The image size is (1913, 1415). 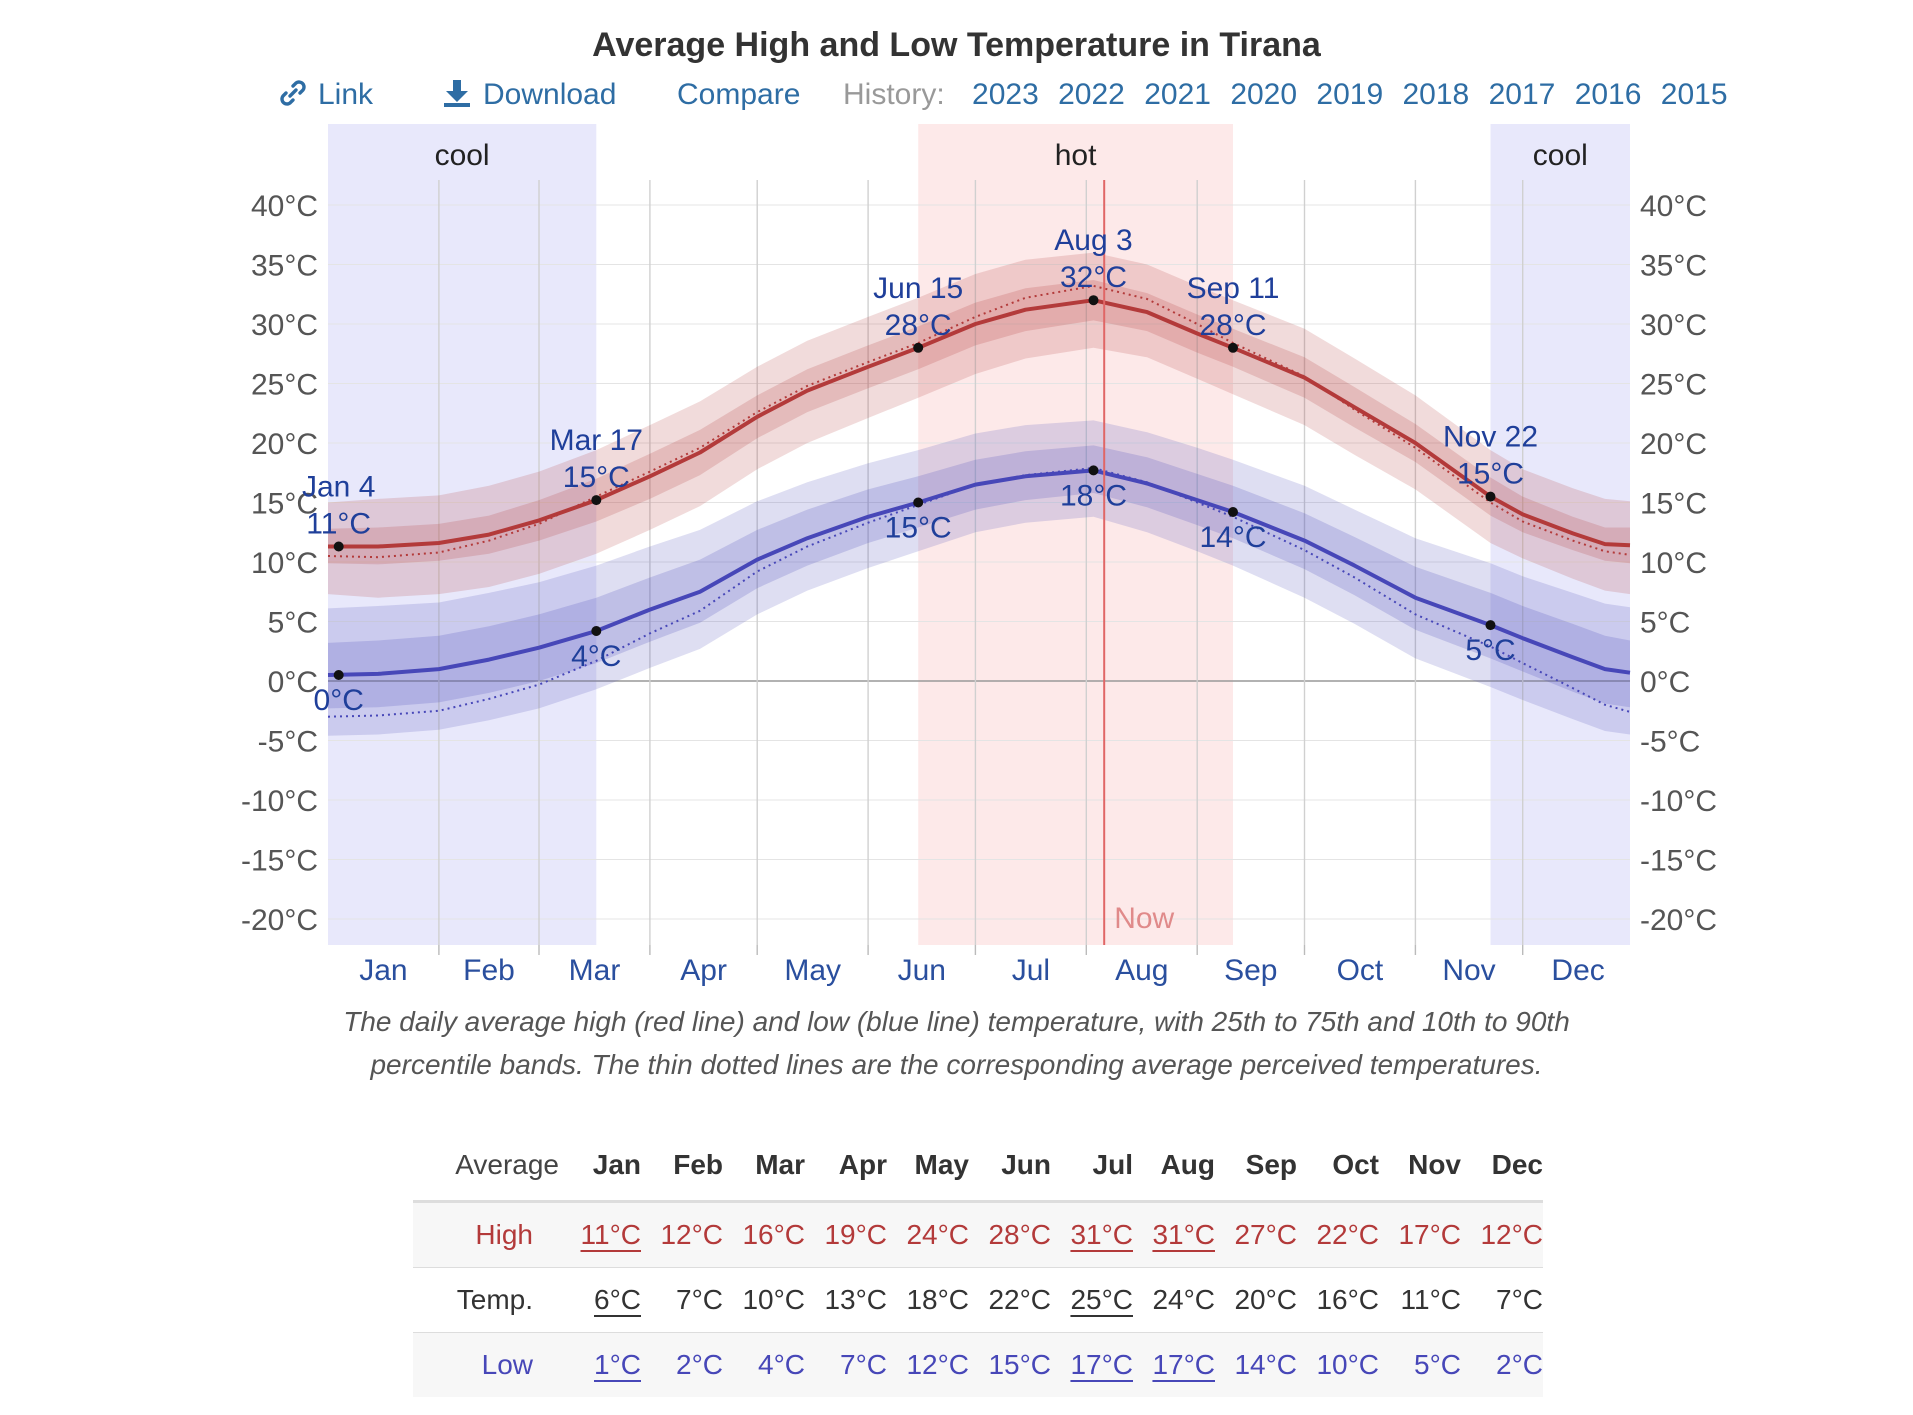 What do you see at coordinates (1010, 1235) in the screenshot?
I see `table-cell: 28°C` at bounding box center [1010, 1235].